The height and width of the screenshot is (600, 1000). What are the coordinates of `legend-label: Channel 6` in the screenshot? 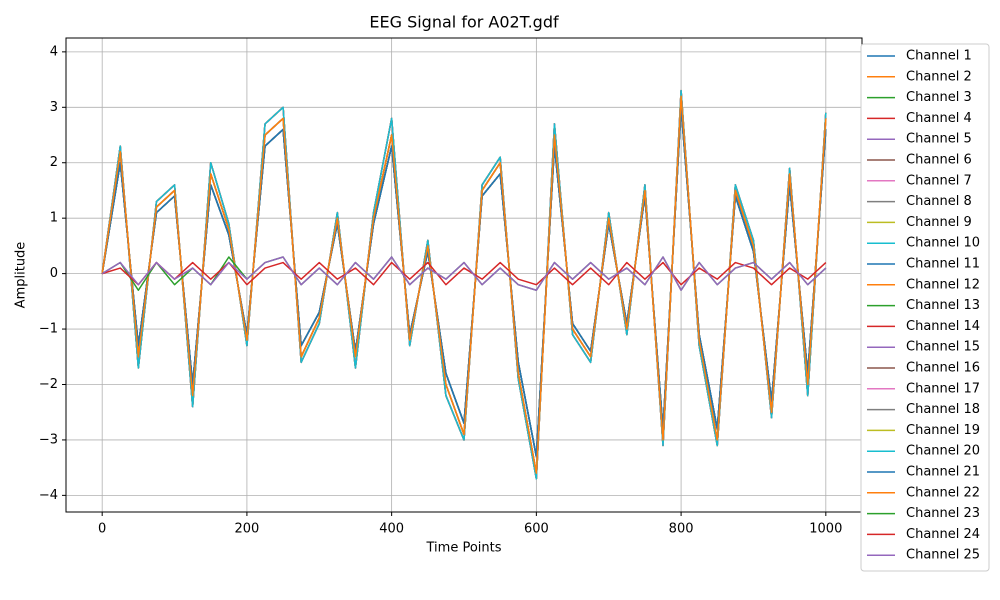 It's located at (939, 160).